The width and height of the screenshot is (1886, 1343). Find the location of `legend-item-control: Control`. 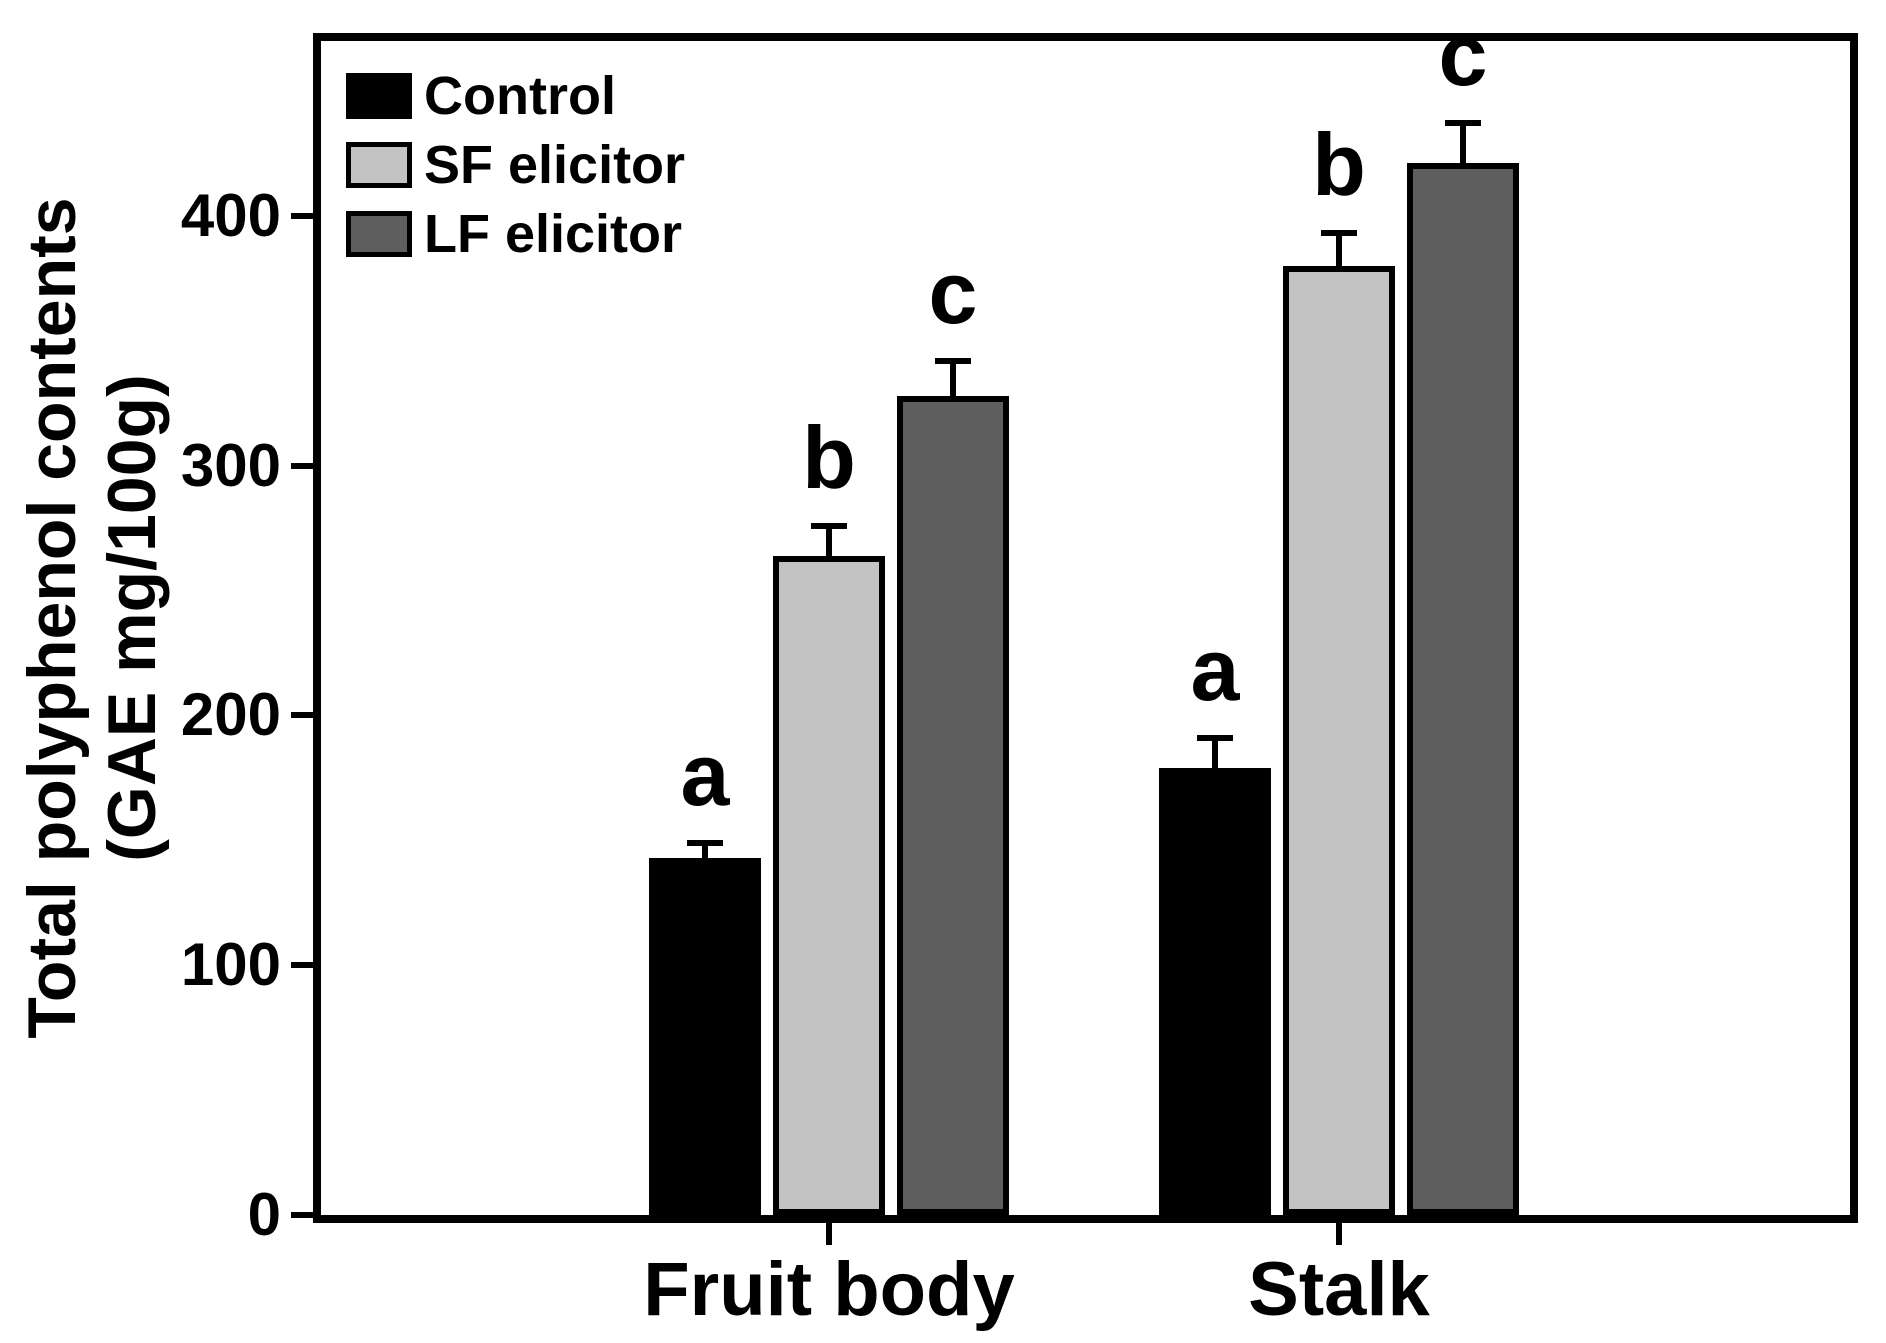

legend-item-control: Control is located at coordinates (515, 96).